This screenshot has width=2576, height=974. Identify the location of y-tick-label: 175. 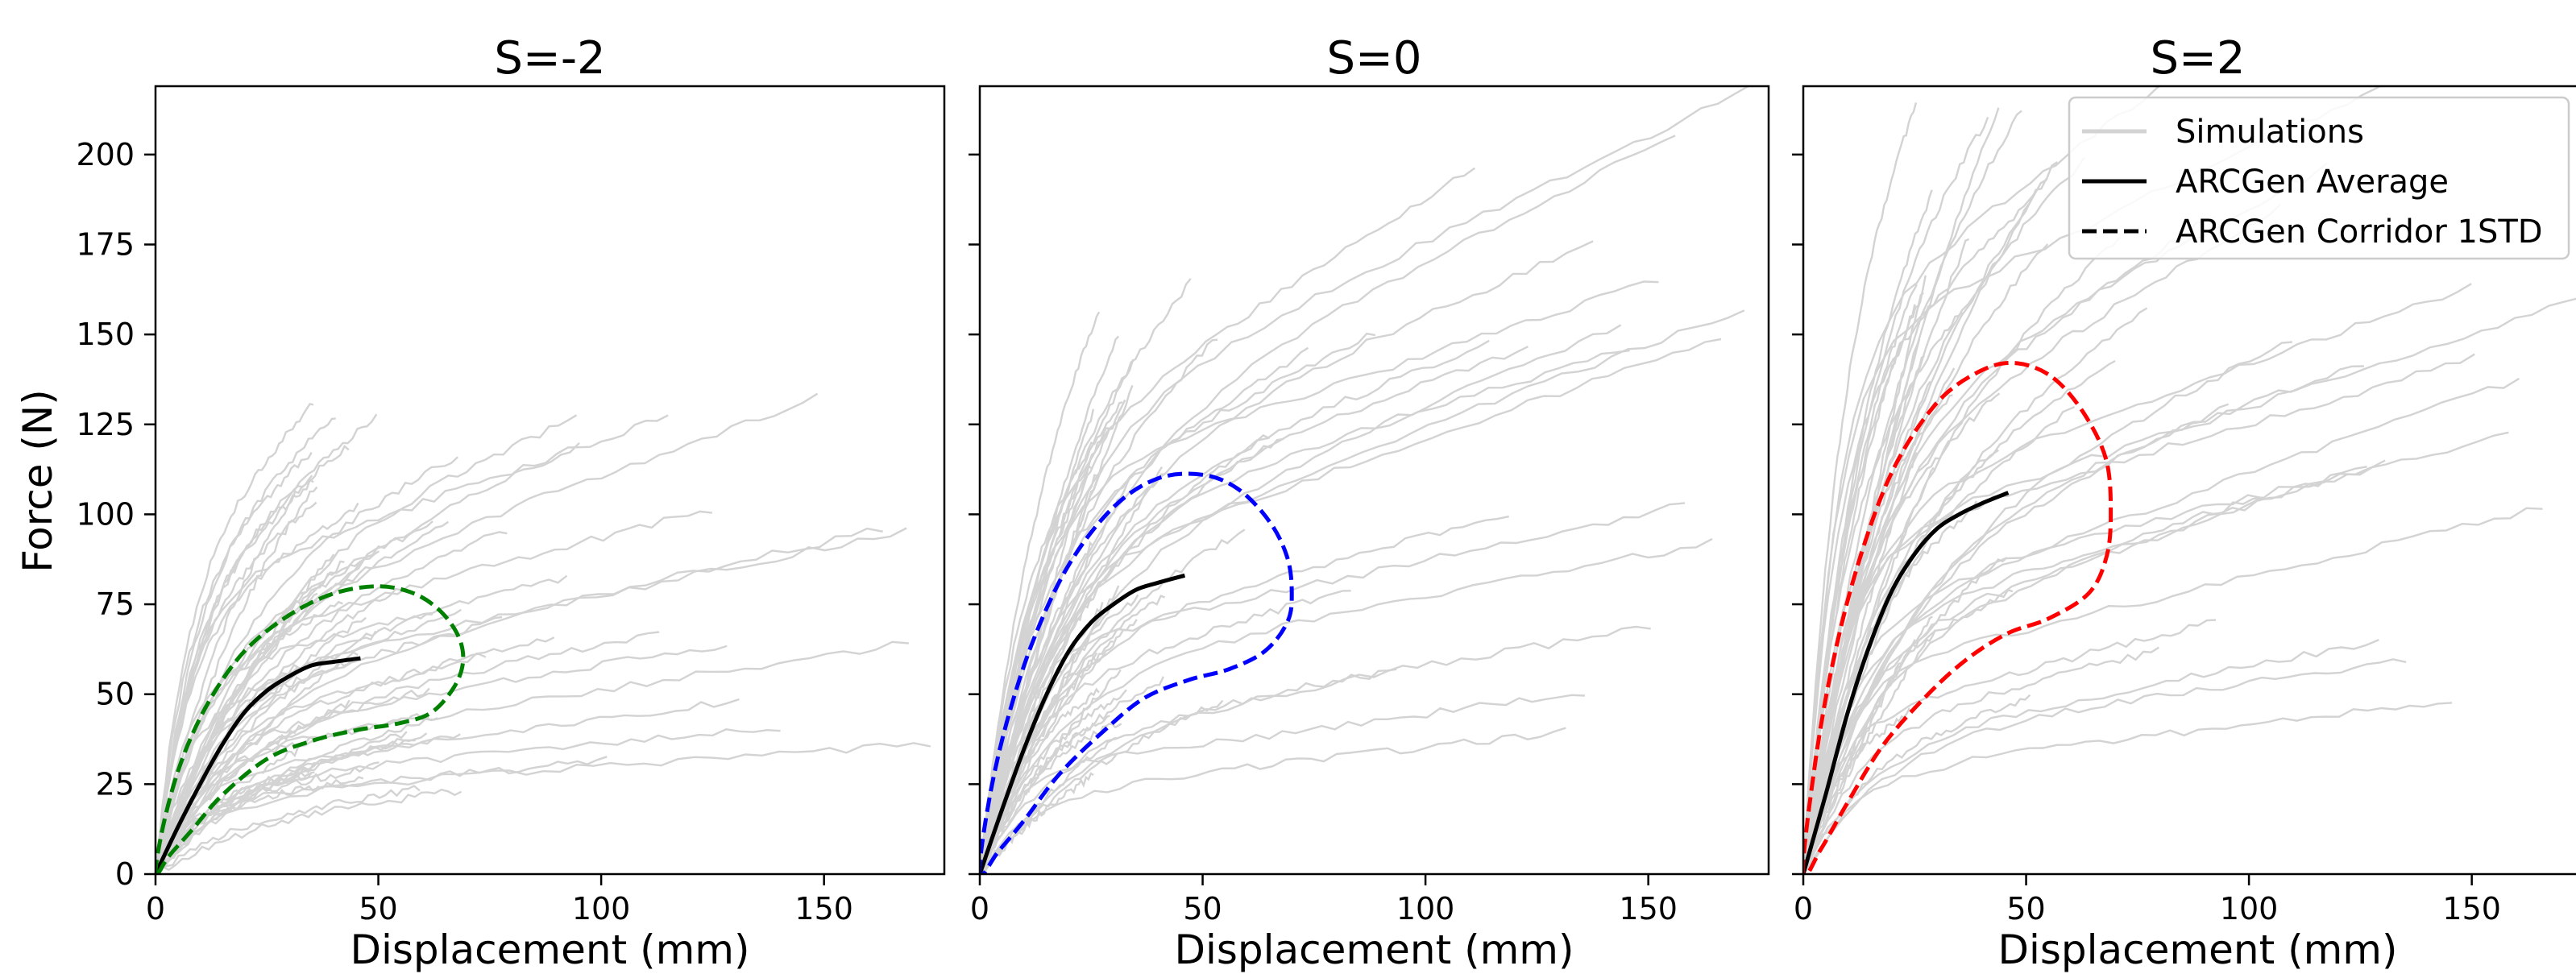
(105, 244).